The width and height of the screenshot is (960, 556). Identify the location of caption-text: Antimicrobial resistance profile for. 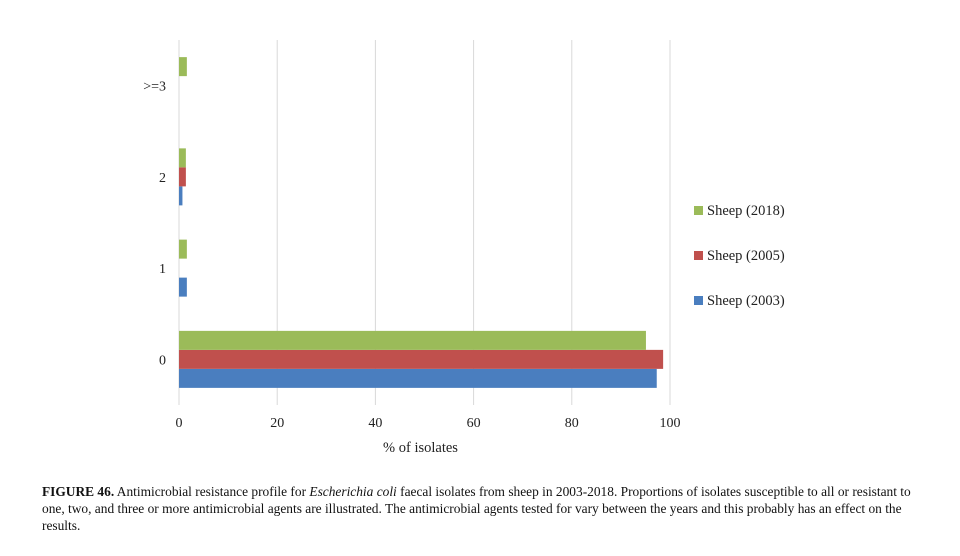
(212, 491).